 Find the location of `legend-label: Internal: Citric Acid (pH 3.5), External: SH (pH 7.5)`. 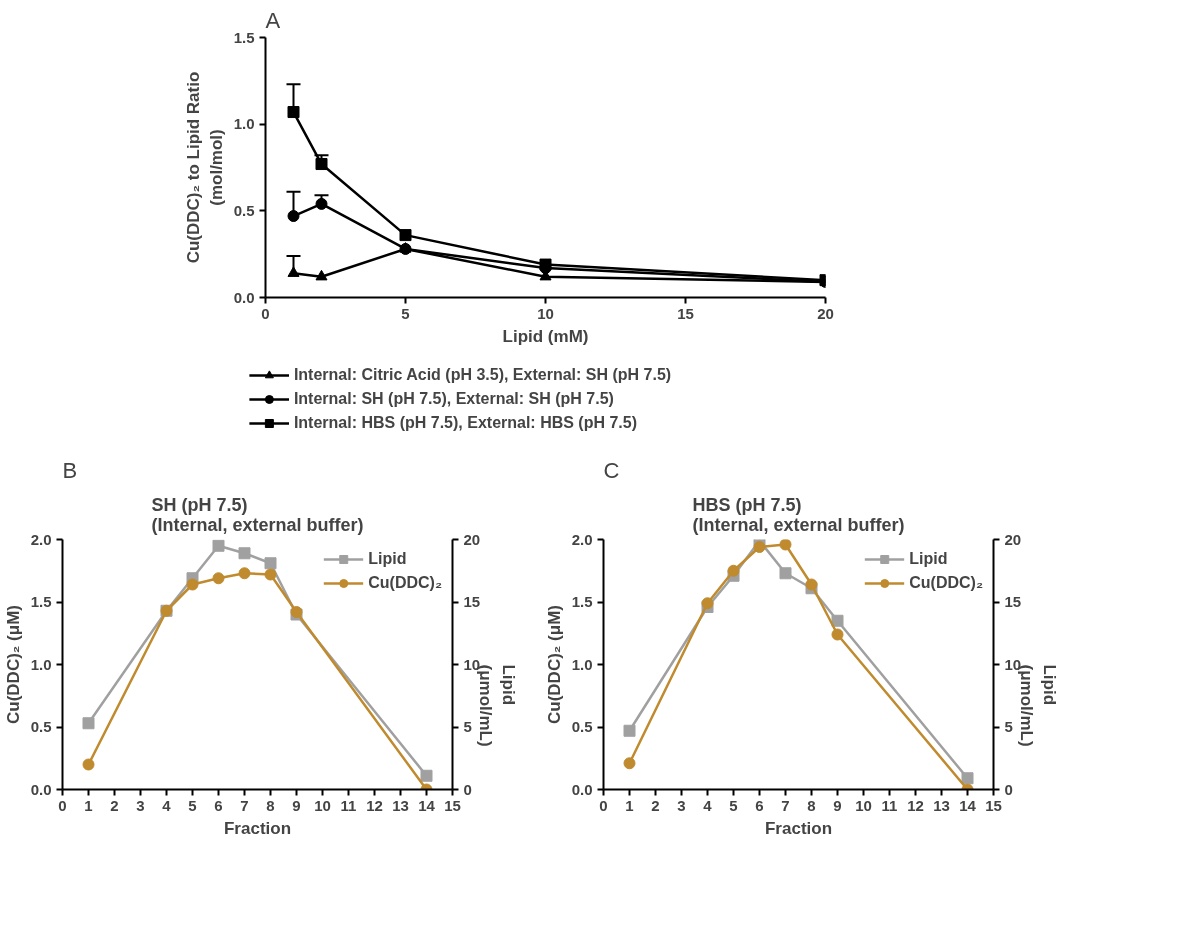

legend-label: Internal: Citric Acid (pH 3.5), External: SH (pH 7.5) is located at coordinates (482, 375).